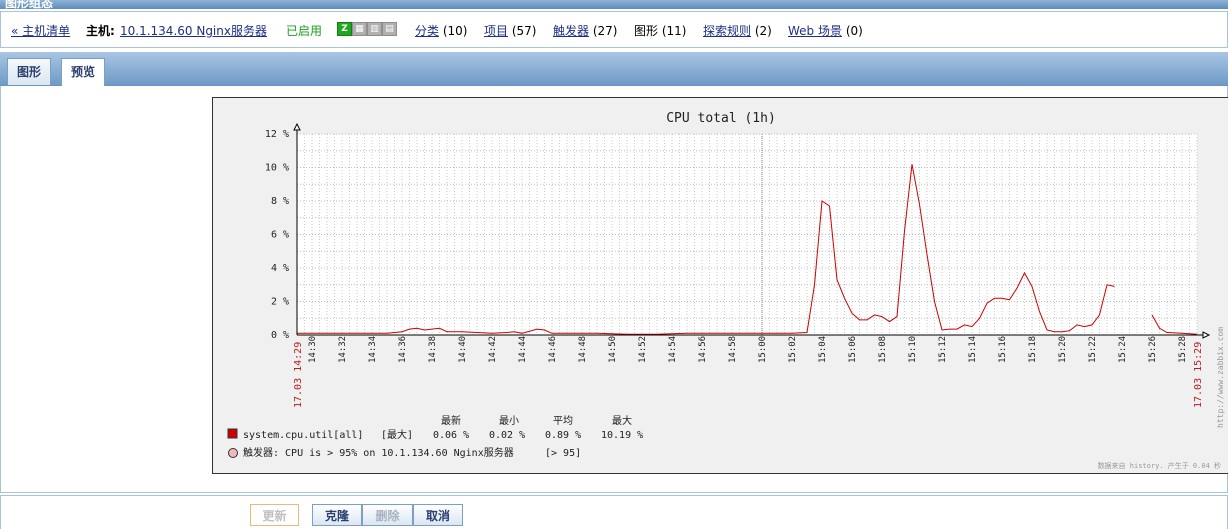 This screenshot has height=529, width=1228. Describe the element at coordinates (280, 201) in the screenshot. I see `y-tick-label: 8 %` at that location.